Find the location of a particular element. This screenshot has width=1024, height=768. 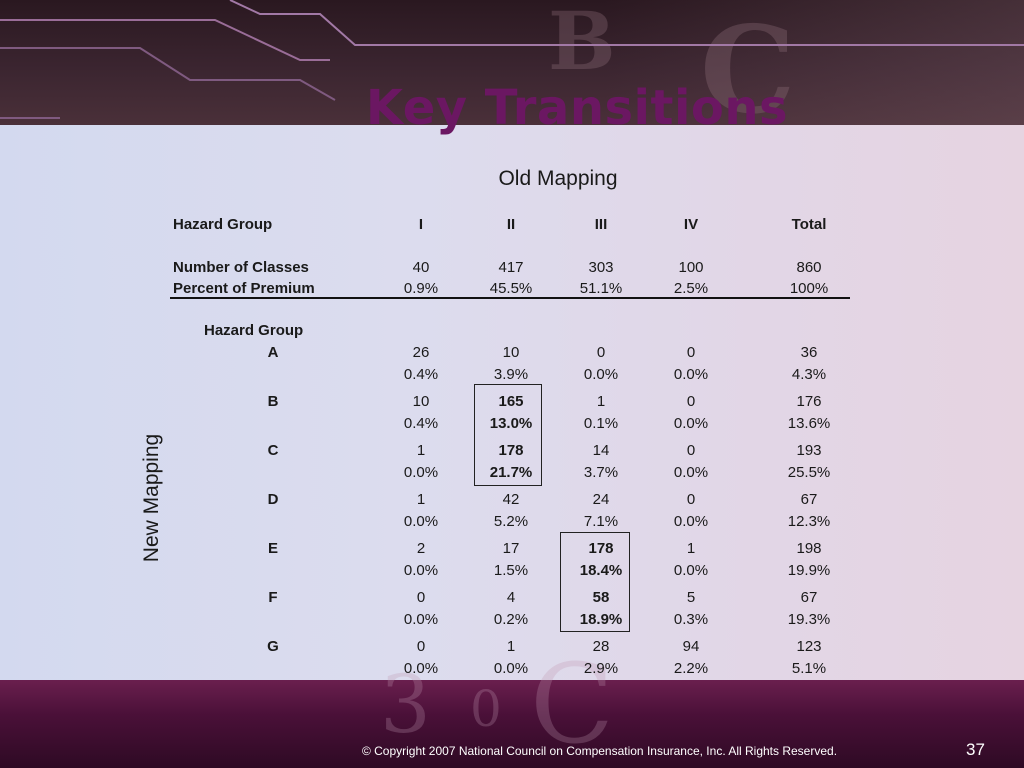

group-pct-total: 5.1% is located at coordinates (809, 668).